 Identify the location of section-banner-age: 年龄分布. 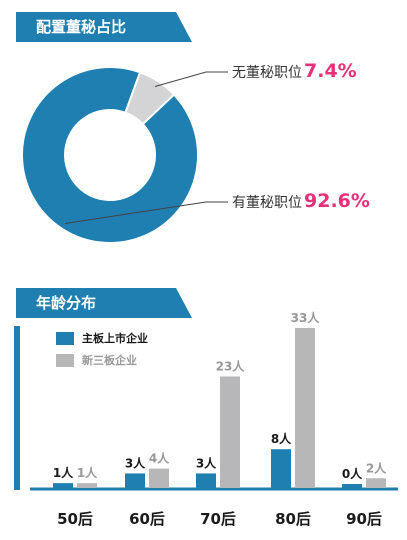
(104, 303).